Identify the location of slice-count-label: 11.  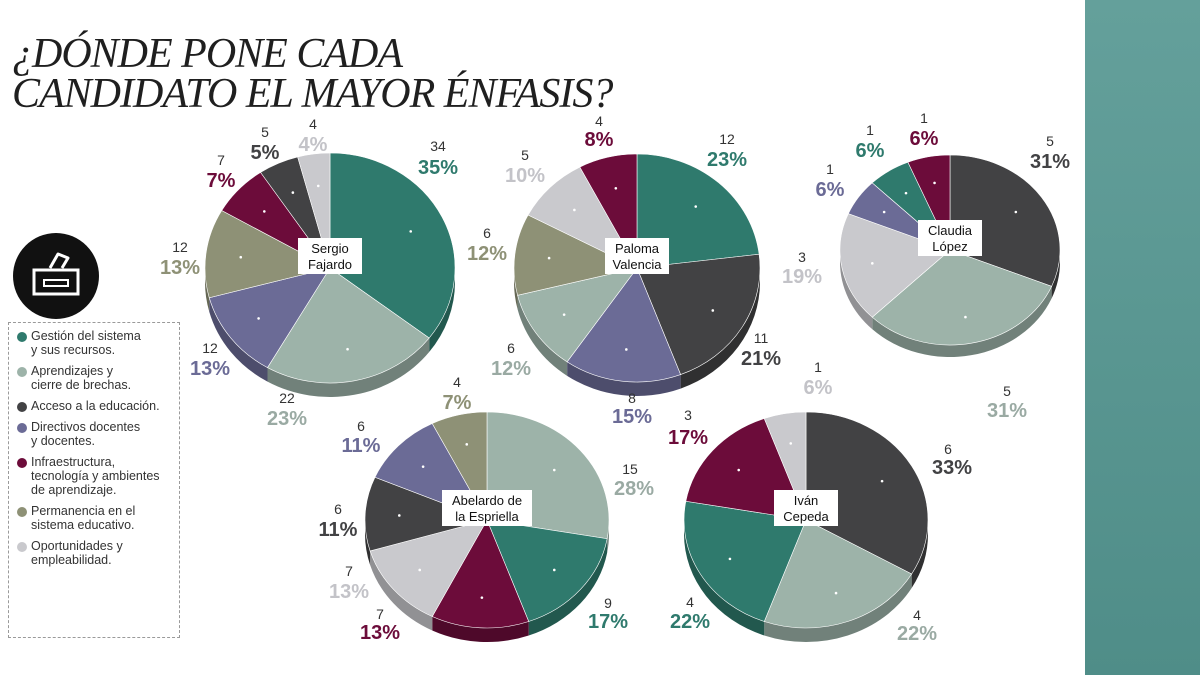
(761, 338).